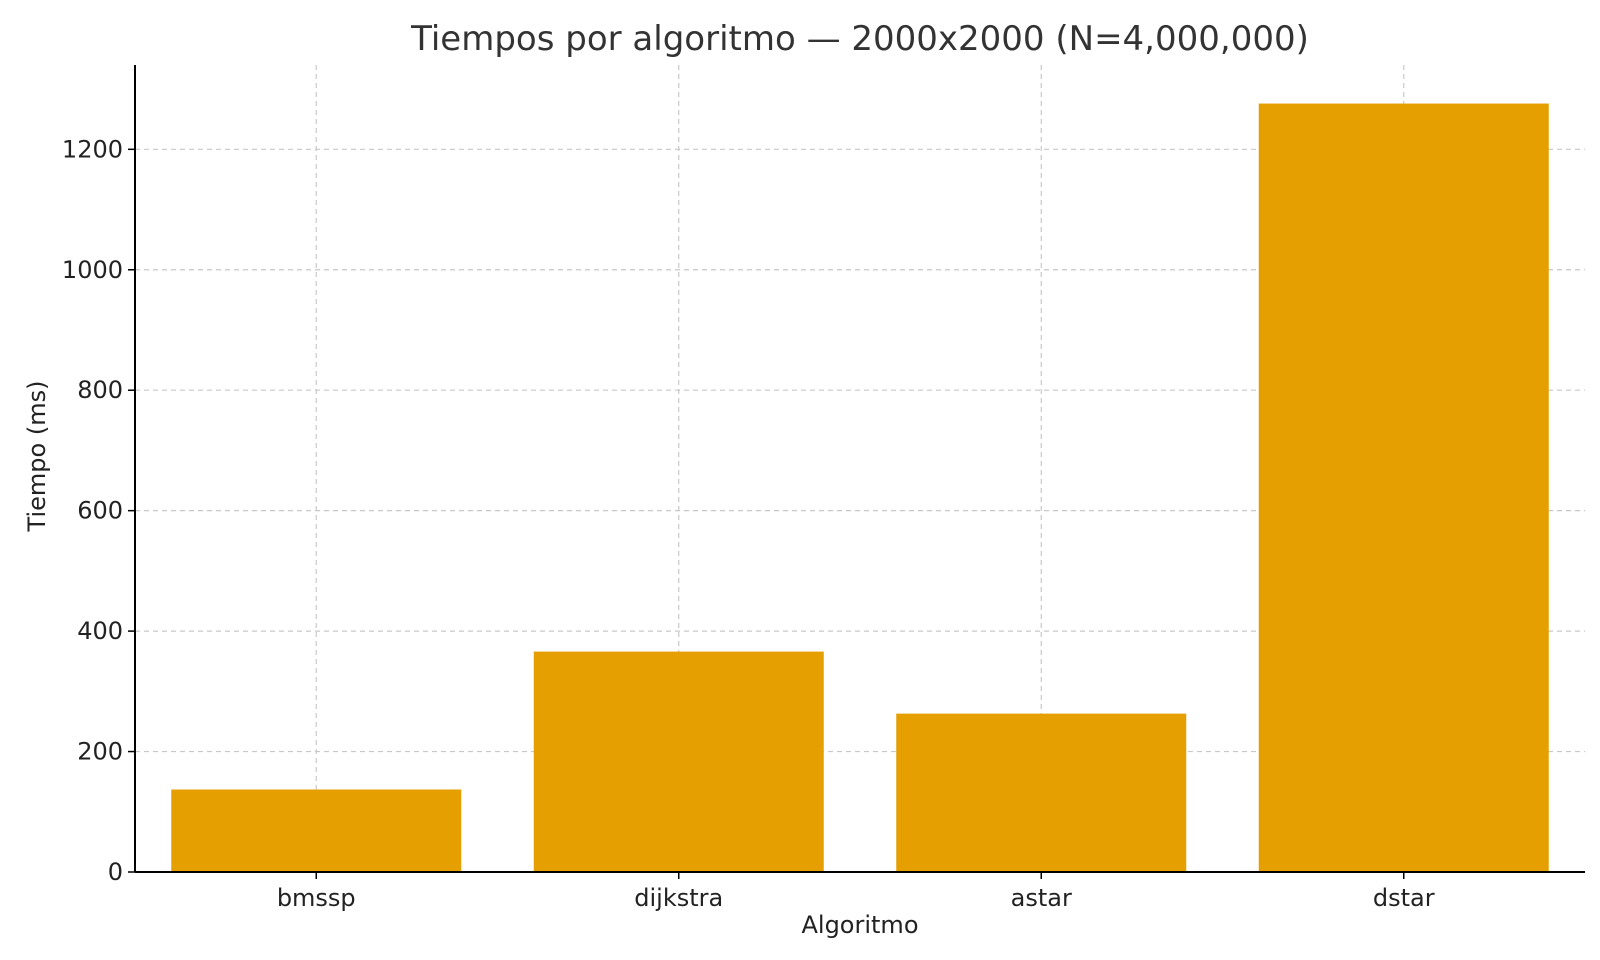 Image resolution: width=1600 pixels, height=960 pixels. I want to click on y-tick-label: 200, so click(100, 752).